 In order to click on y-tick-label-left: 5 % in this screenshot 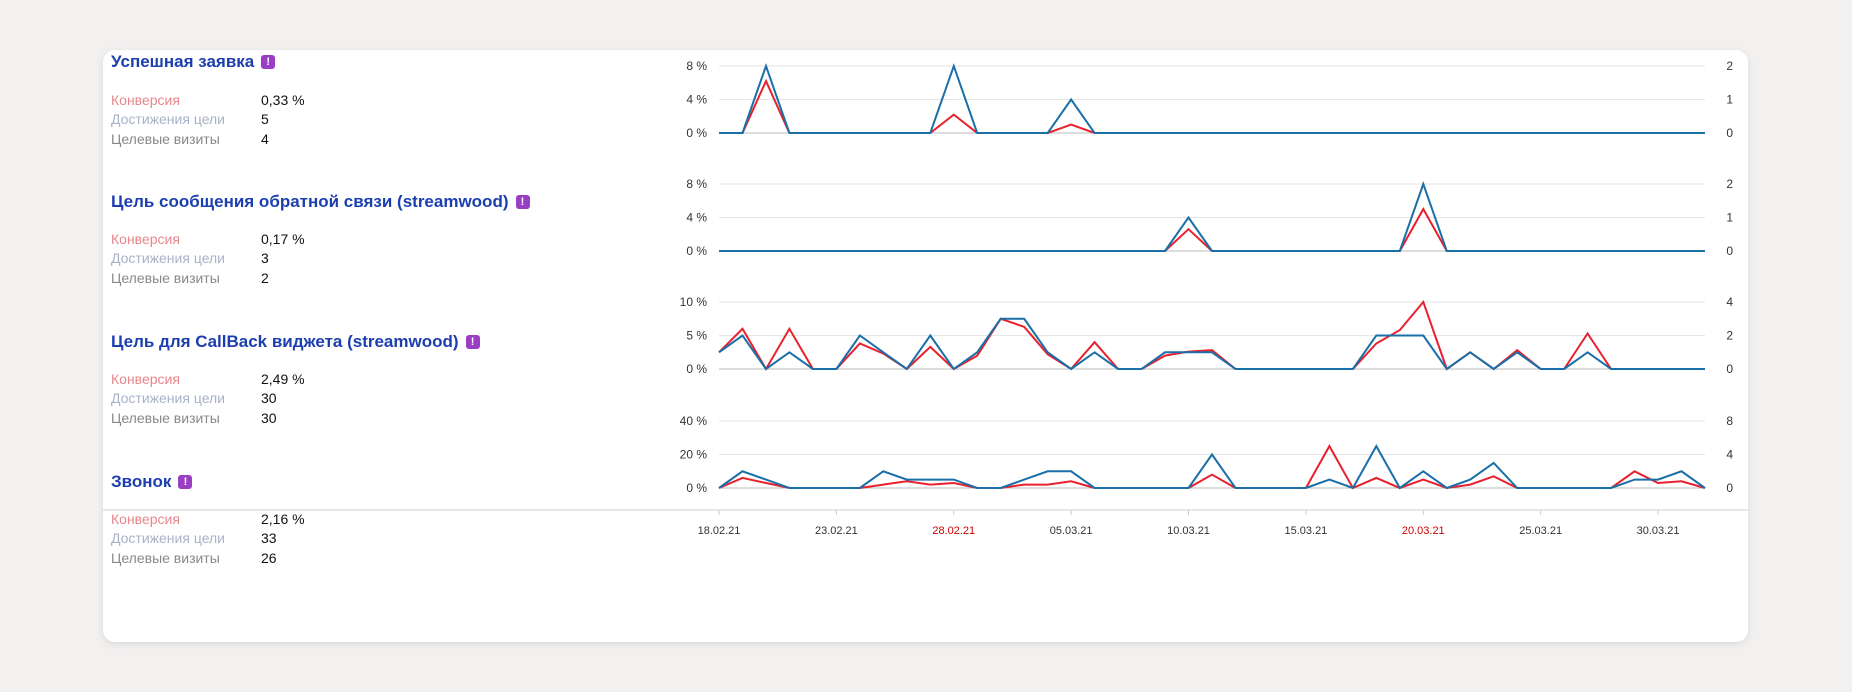, I will do `click(696, 336)`.